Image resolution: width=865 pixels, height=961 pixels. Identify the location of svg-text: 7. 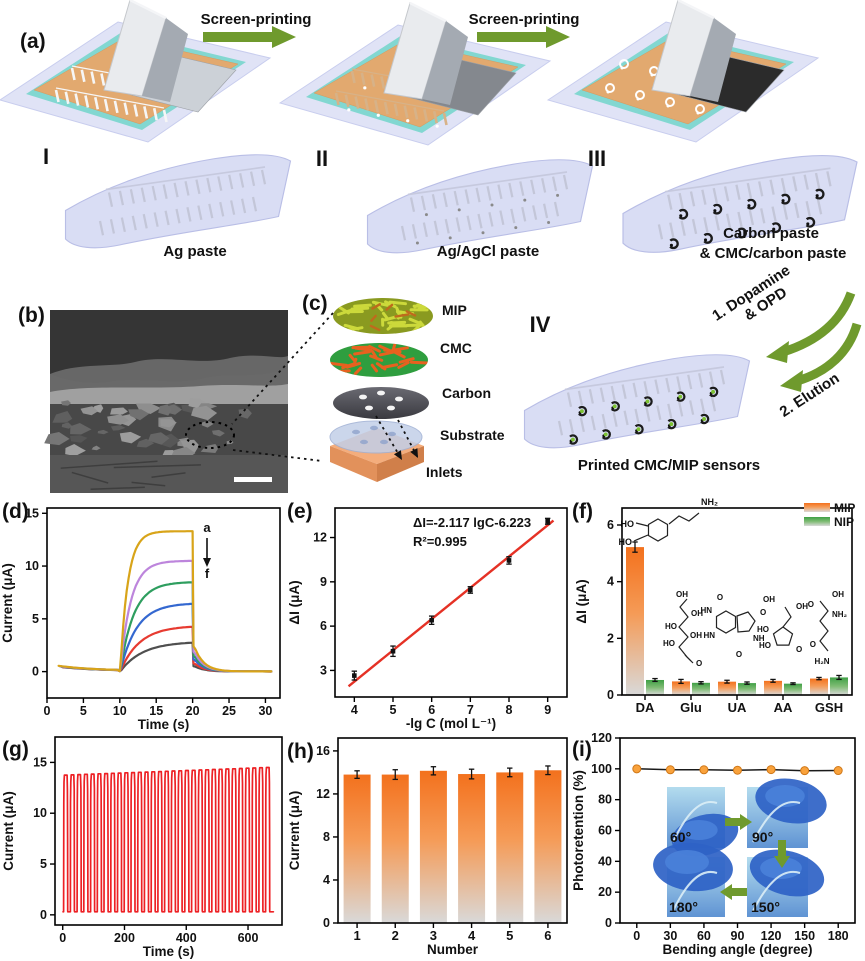
(470, 710).